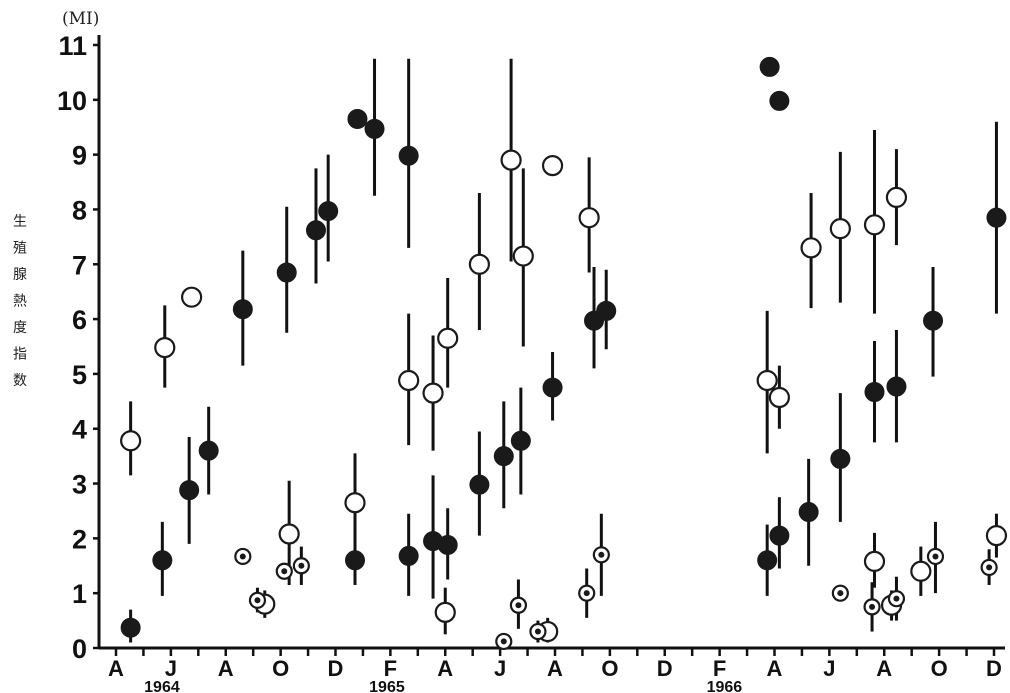 The width and height of the screenshot is (1010, 693). What do you see at coordinates (72, 46) in the screenshot?
I see `y-tick-label: 11` at bounding box center [72, 46].